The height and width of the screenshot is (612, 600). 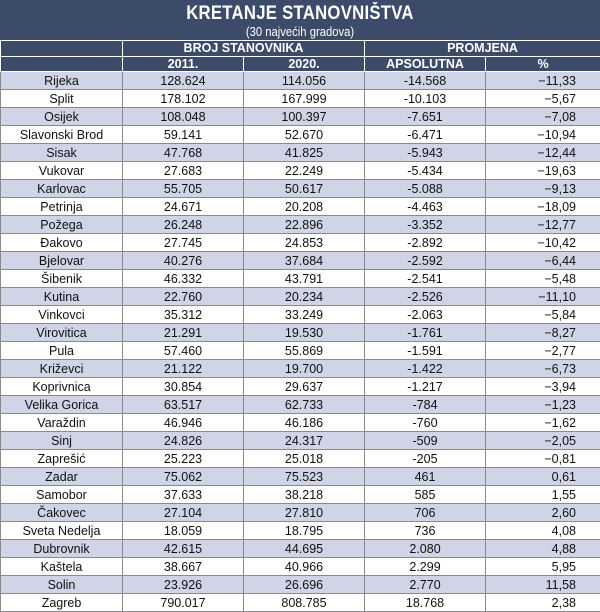 I want to click on population-2011-cell: 790.017, so click(x=183, y=603).